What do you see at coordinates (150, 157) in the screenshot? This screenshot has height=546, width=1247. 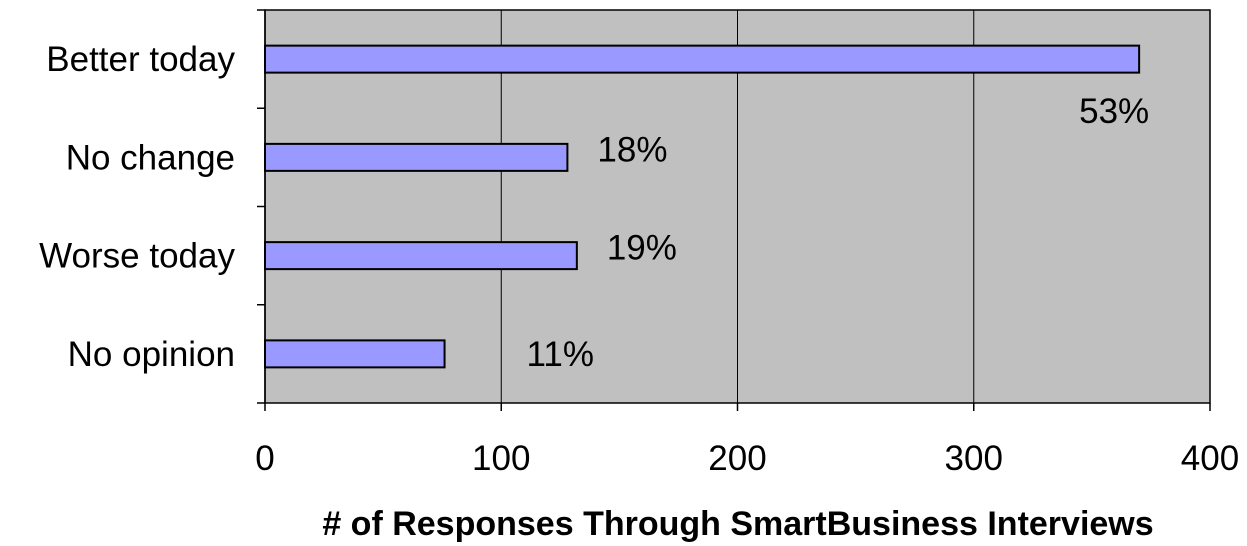 I see `category-label: No change` at bounding box center [150, 157].